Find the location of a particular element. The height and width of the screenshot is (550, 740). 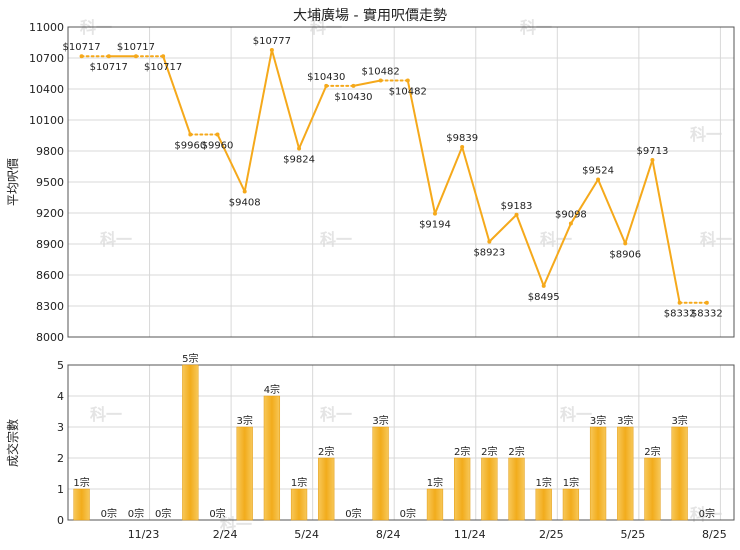

chart-title: 大埔廣場 - 實用呎價走勢 is located at coordinates (370, 15).